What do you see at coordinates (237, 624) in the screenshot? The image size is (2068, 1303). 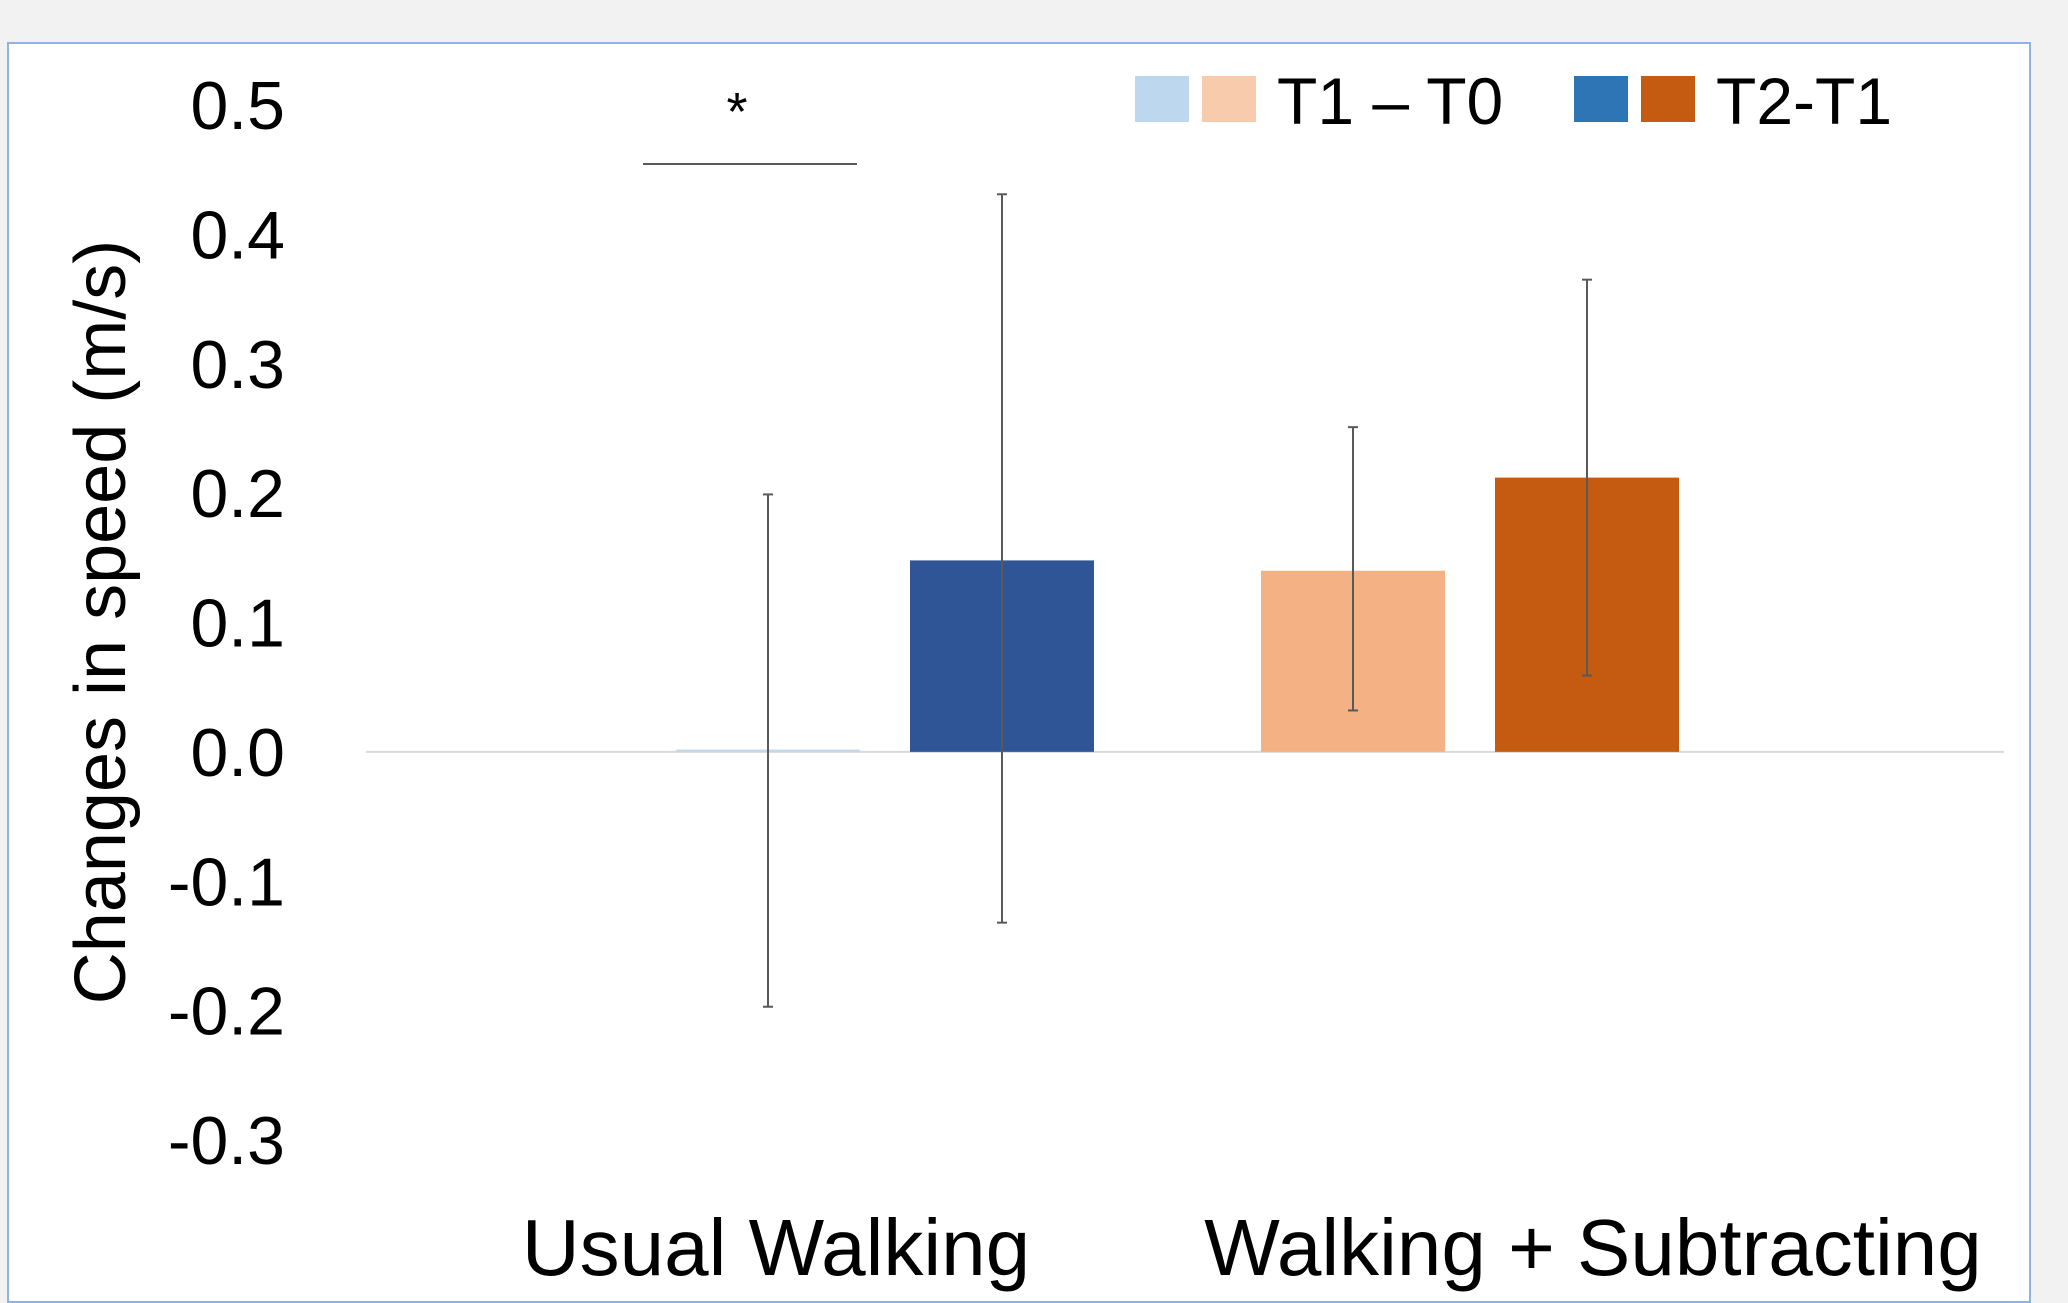 I see `y-tick-label: 0.1` at bounding box center [237, 624].